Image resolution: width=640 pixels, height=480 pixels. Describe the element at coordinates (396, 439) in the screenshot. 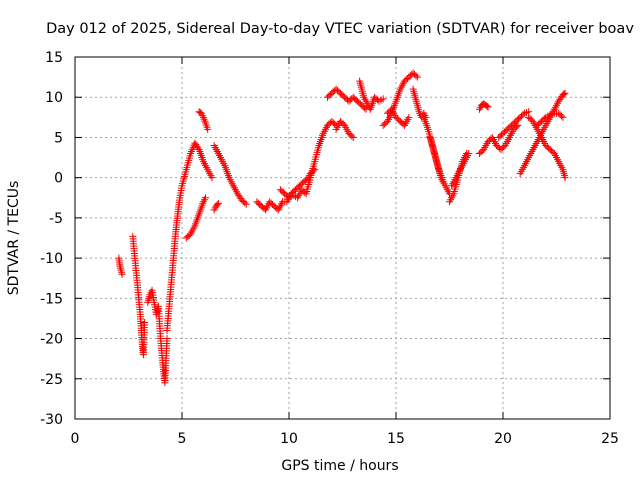

I see `x-tick-label: 15` at that location.